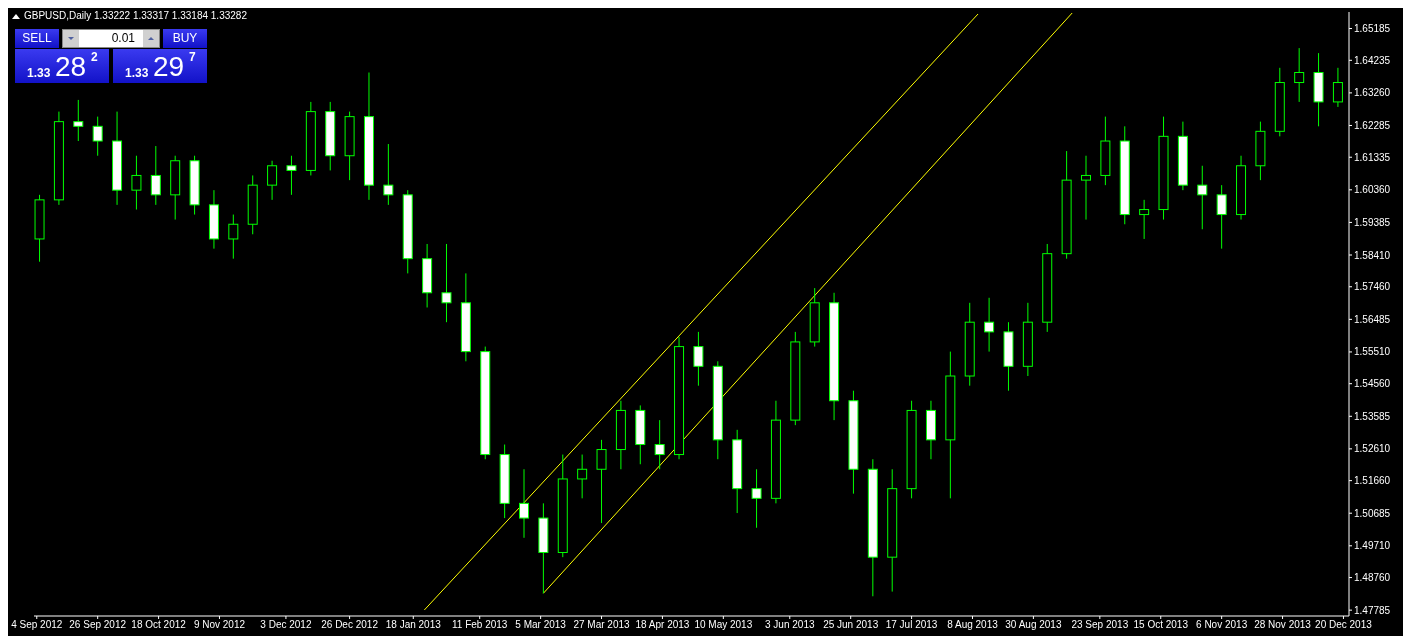  What do you see at coordinates (1372, 319) in the screenshot?
I see `y-tick-label: 1.56485` at bounding box center [1372, 319].